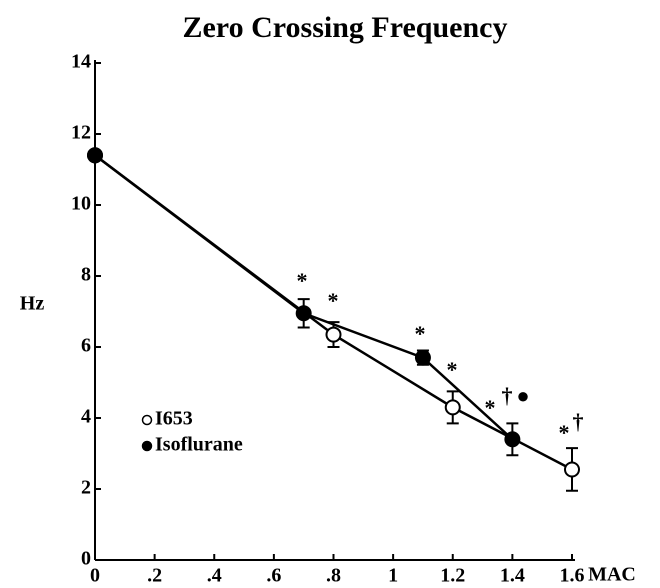 This screenshot has width=660, height=588. Describe the element at coordinates (214, 576) in the screenshot. I see `x-tick-label: .4` at that location.